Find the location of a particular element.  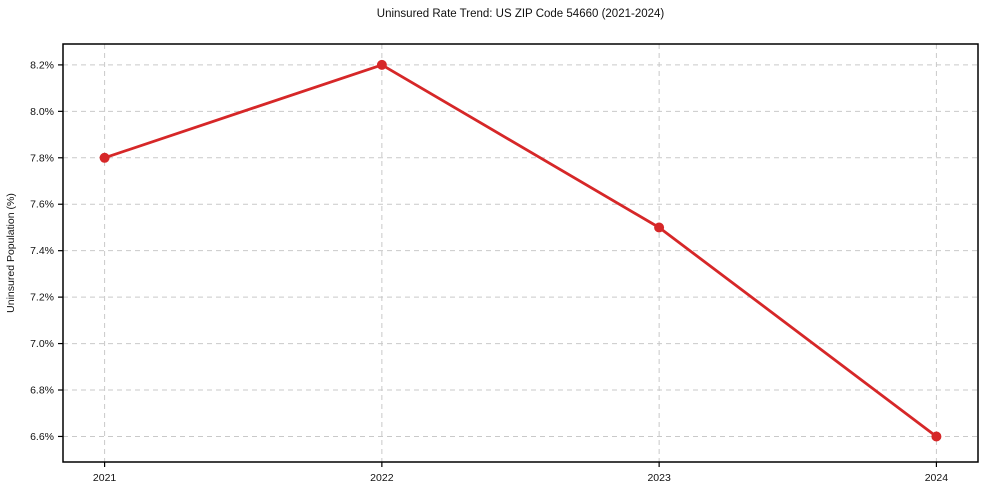

y-tick-label: 8.2% is located at coordinates (42, 65).